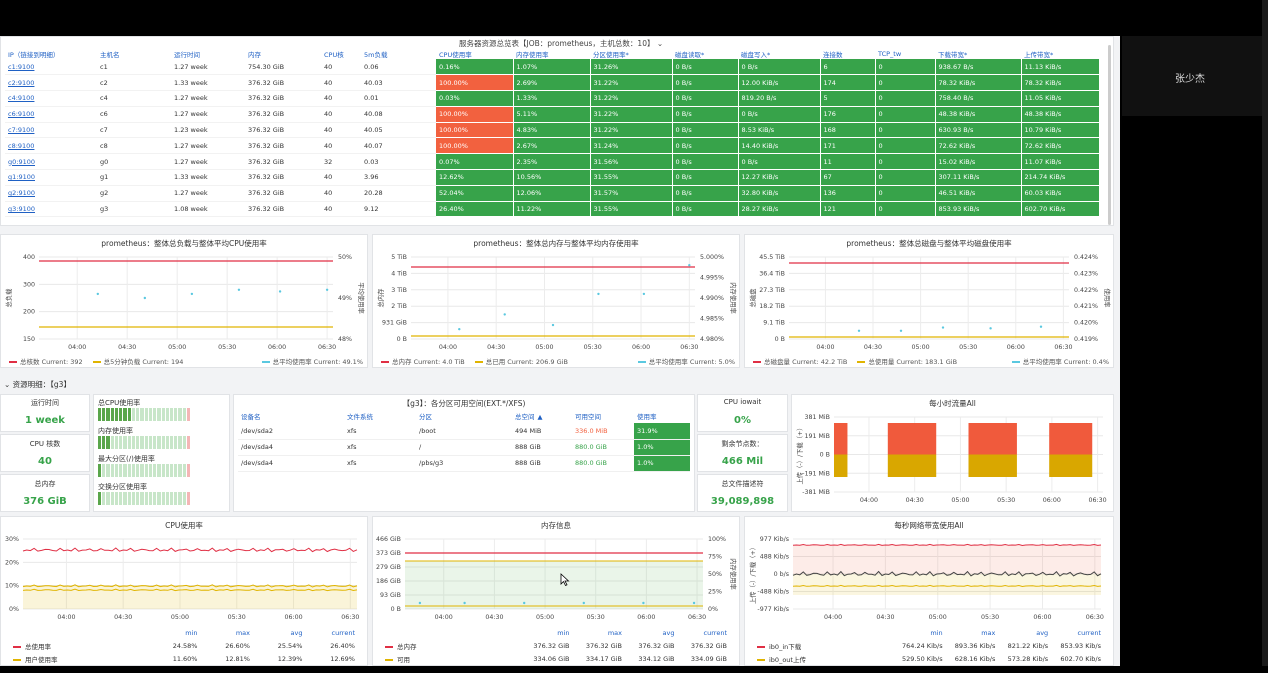 The width and height of the screenshot is (1268, 673). I want to click on host-link: c6:9100, so click(51, 114).